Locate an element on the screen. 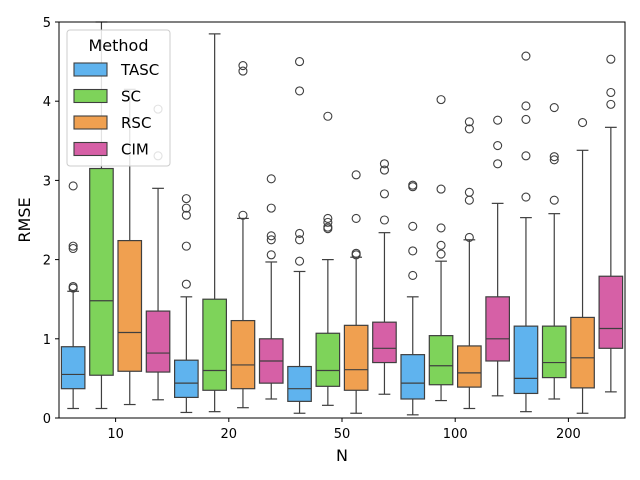  x-tick-label: 200 is located at coordinates (568, 434).